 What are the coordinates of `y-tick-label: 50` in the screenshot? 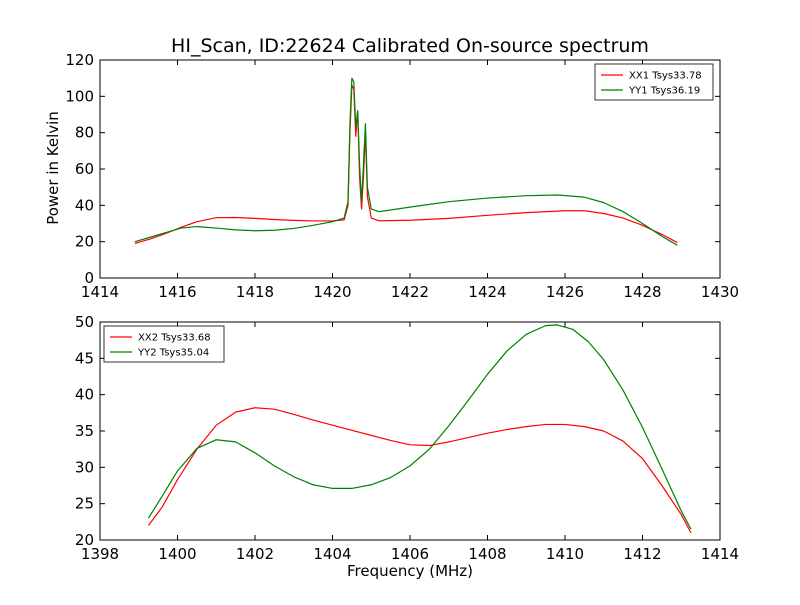 It's located at (84, 322).